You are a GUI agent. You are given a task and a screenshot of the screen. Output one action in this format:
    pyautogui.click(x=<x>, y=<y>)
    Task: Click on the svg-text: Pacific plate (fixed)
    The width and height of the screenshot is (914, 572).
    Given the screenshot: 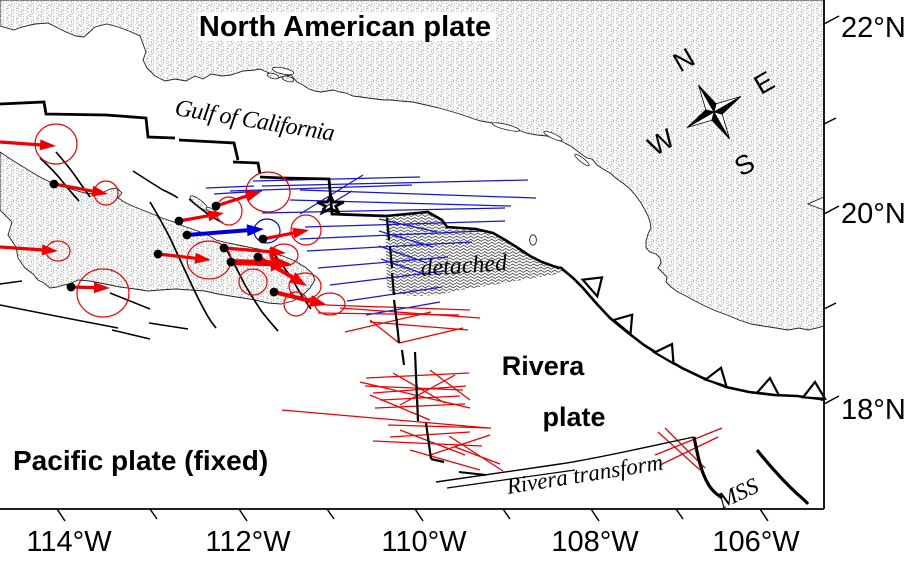 What is the action you would take?
    pyautogui.click(x=140, y=460)
    